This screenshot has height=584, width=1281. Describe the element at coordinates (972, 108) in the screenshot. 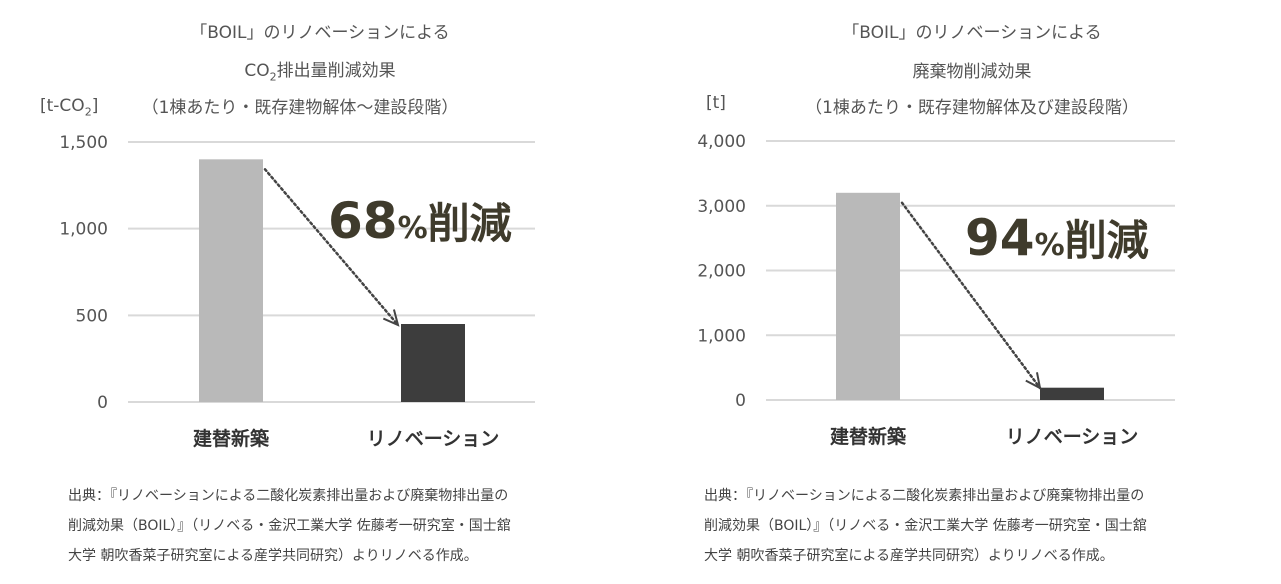

I see `chart-title-line3: （1棟あたり・既存建物解体及び建設段階）` at that location.